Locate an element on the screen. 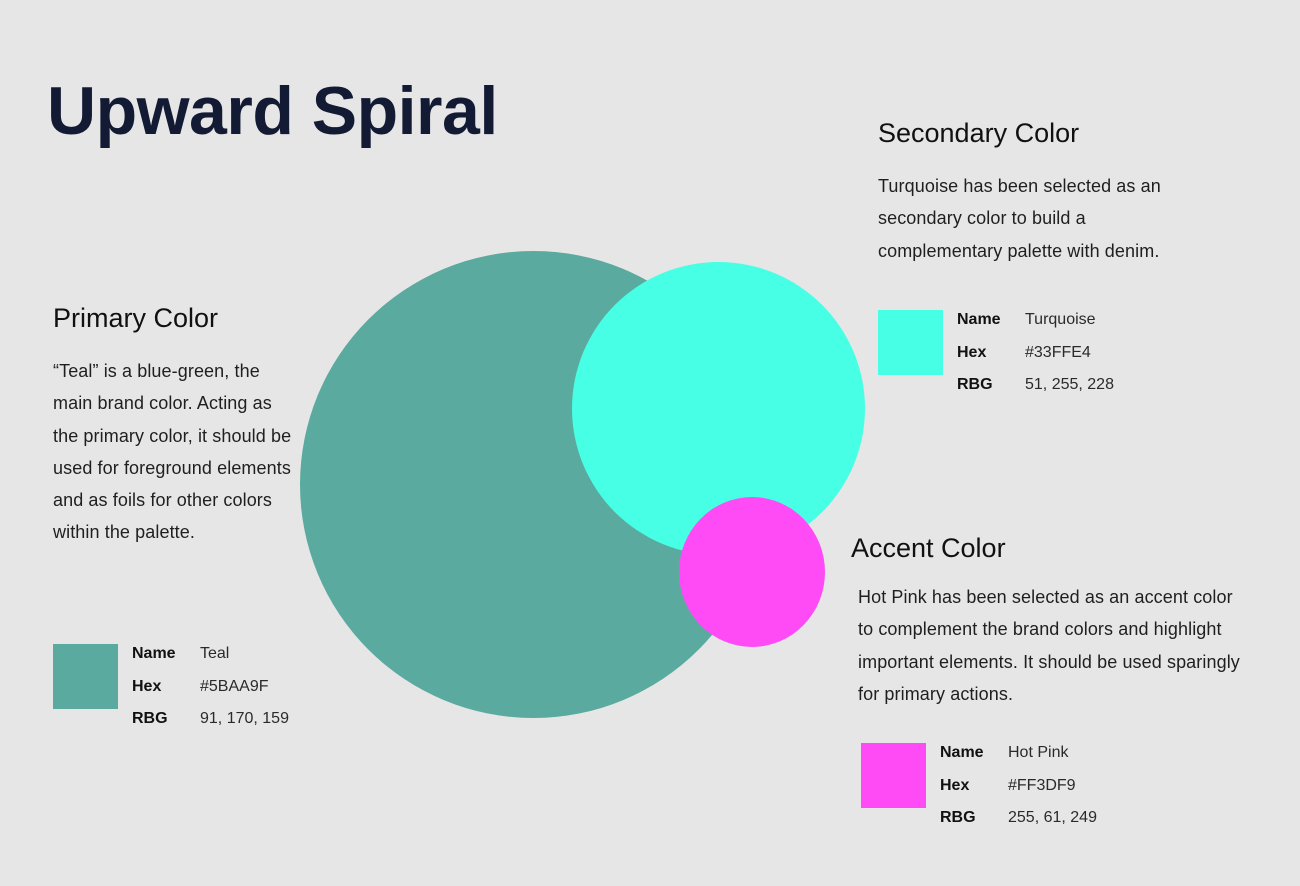 This screenshot has width=1300, height=886. spec-value-hex: #FF3DF9 is located at coordinates (1042, 785).